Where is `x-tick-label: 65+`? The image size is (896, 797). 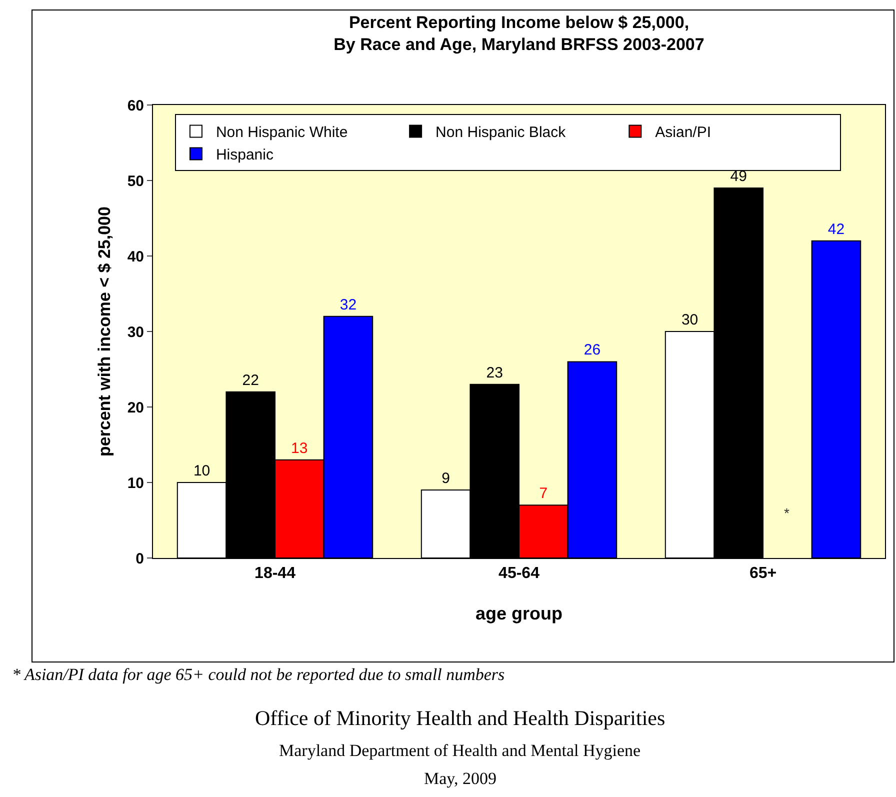
x-tick-label: 65+ is located at coordinates (763, 573).